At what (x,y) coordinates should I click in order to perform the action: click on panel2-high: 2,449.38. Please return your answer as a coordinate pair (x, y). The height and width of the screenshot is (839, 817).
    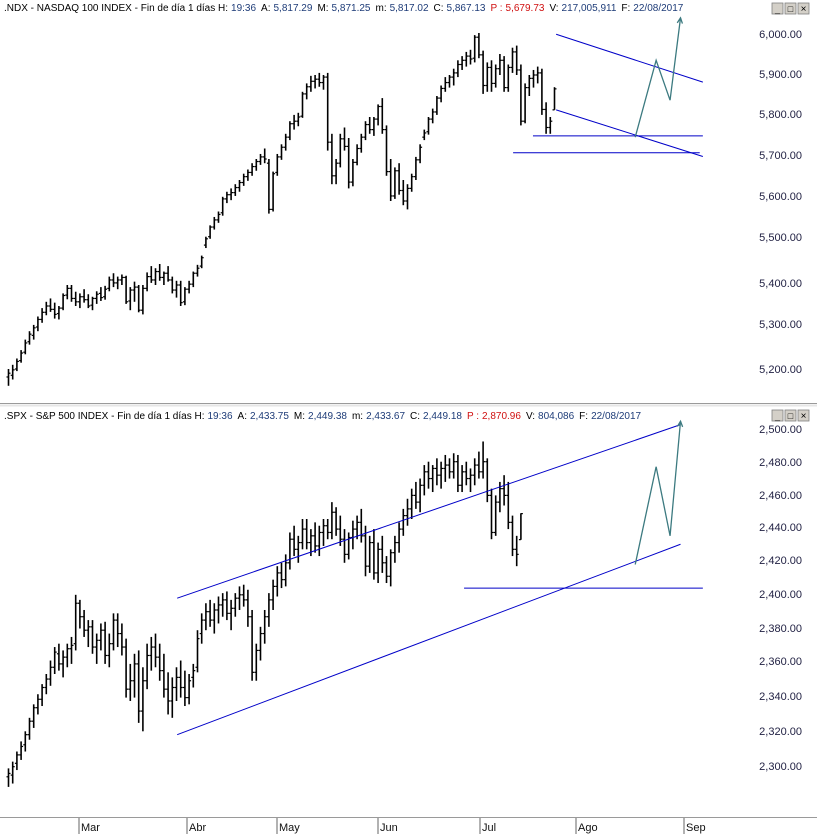
    Looking at the image, I should click on (327, 416).